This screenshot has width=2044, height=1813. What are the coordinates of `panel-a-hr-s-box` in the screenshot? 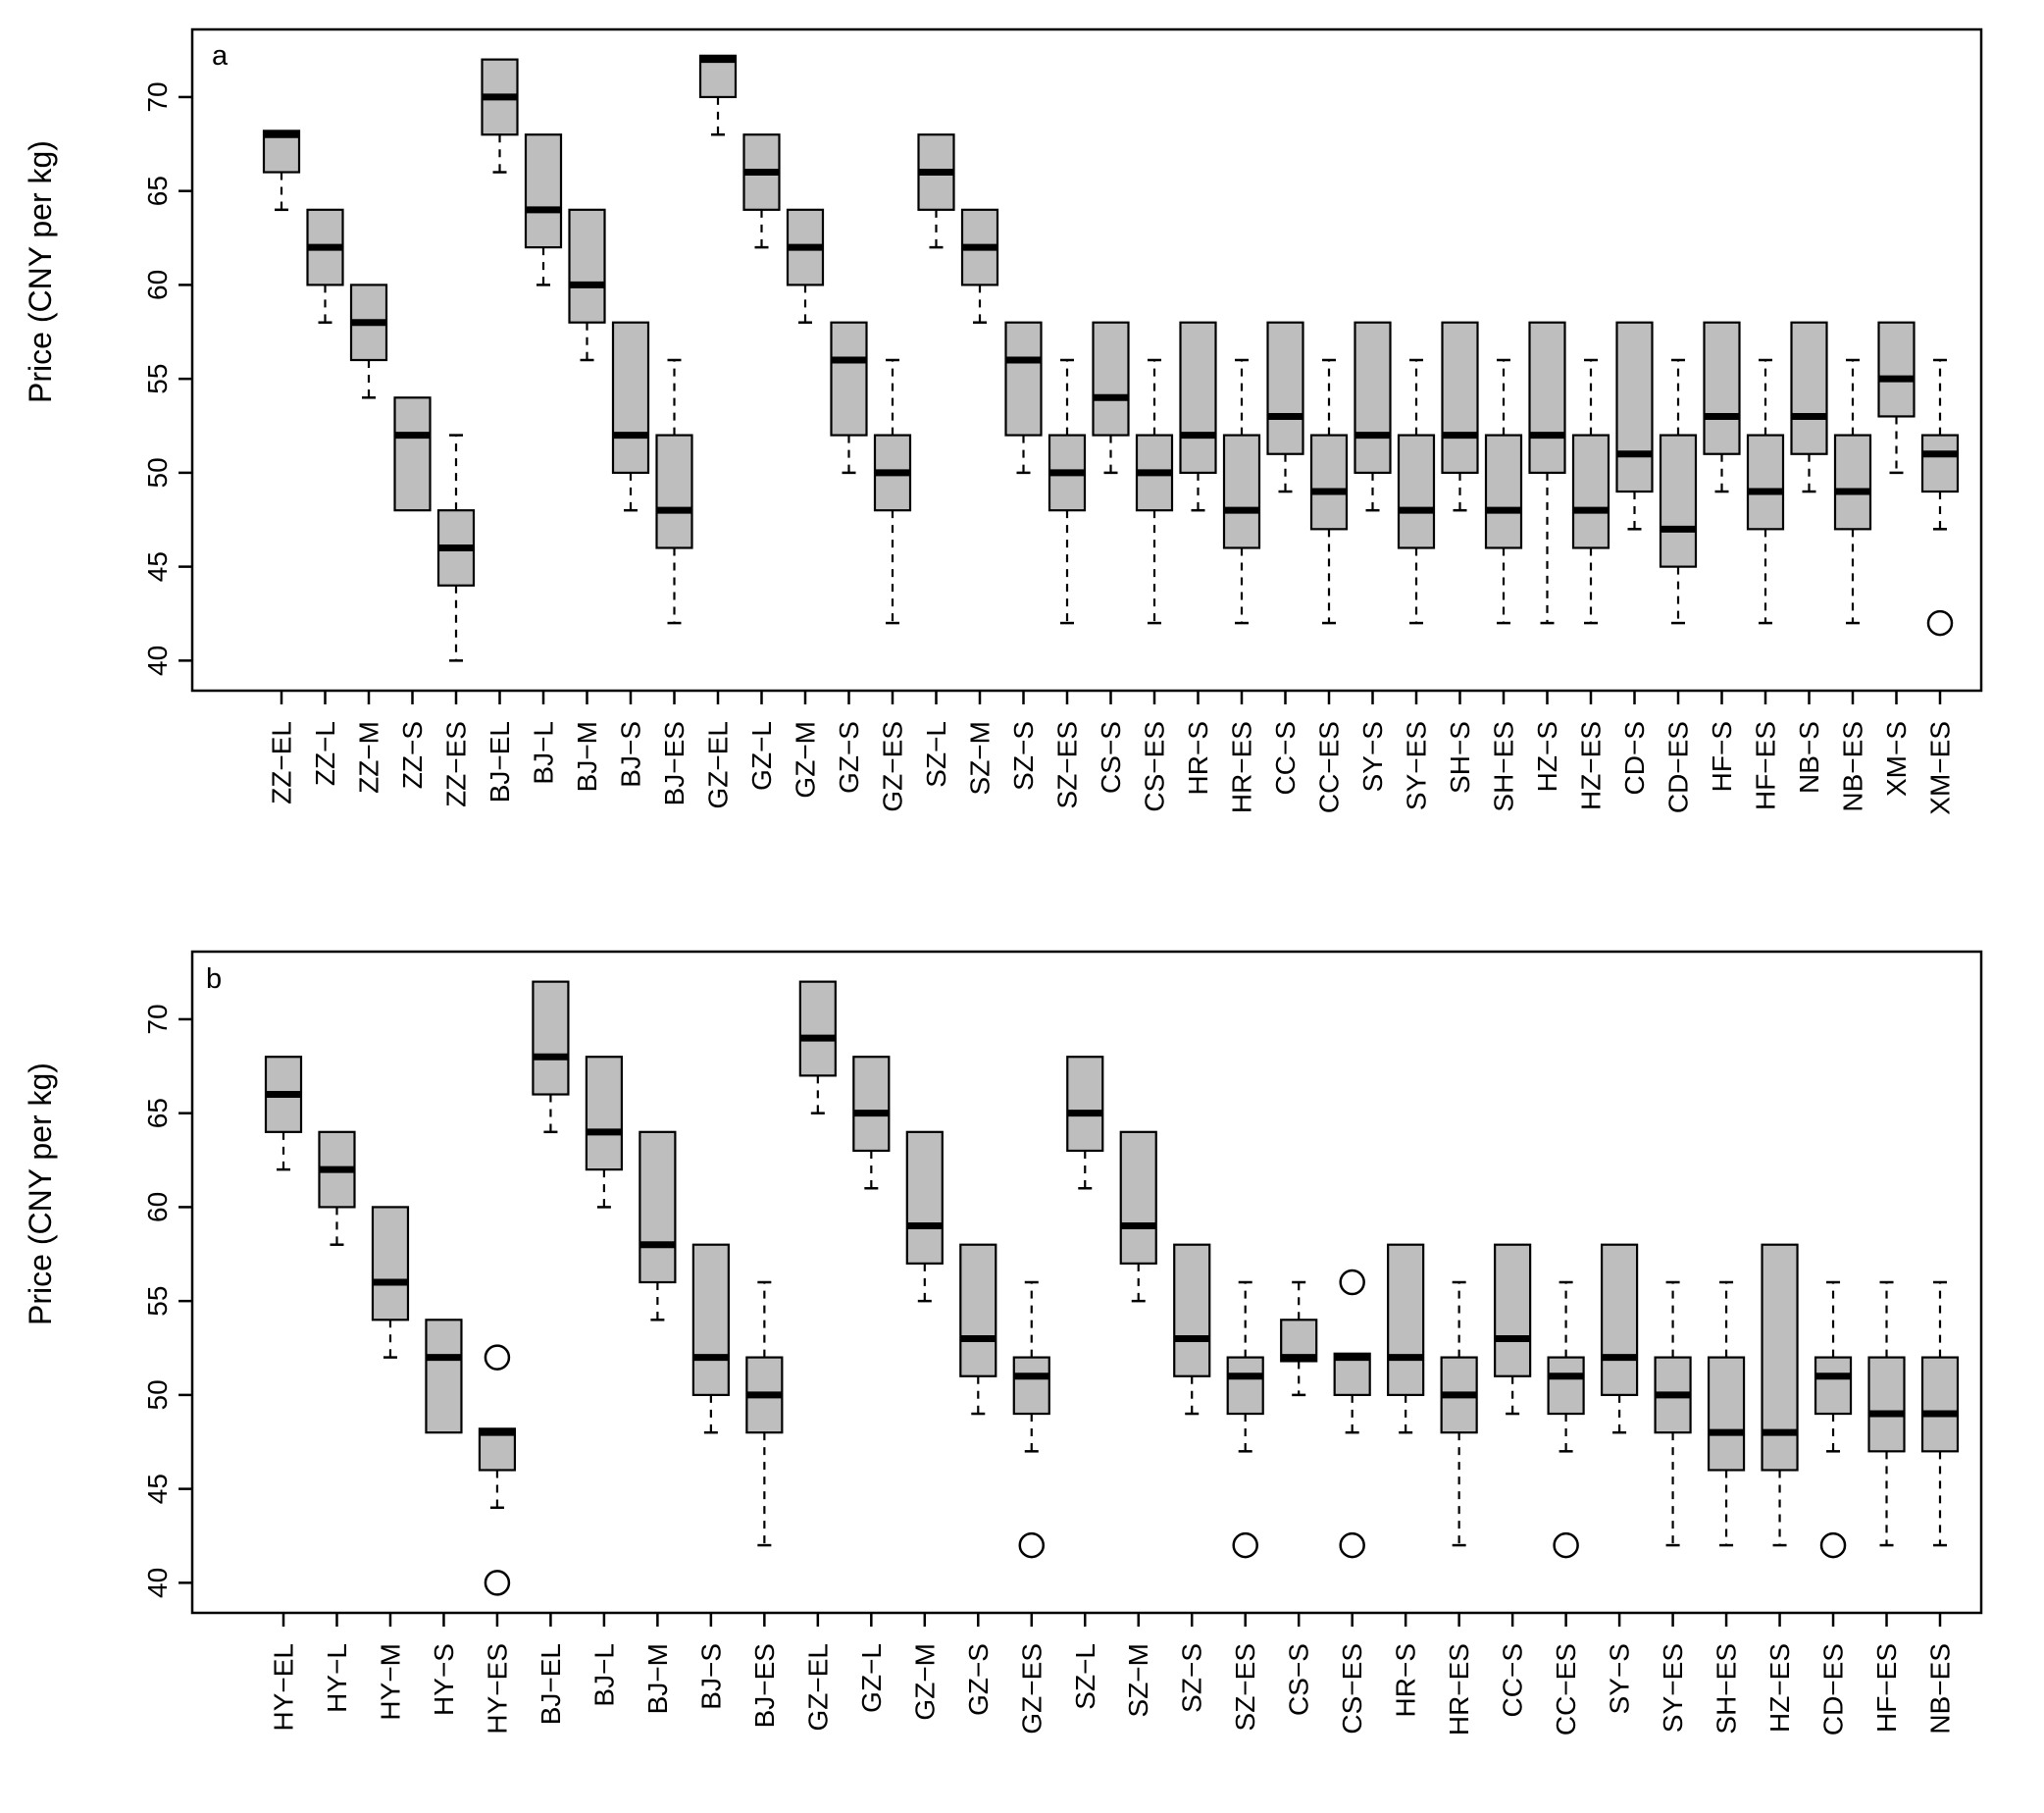 It's located at (1198, 397).